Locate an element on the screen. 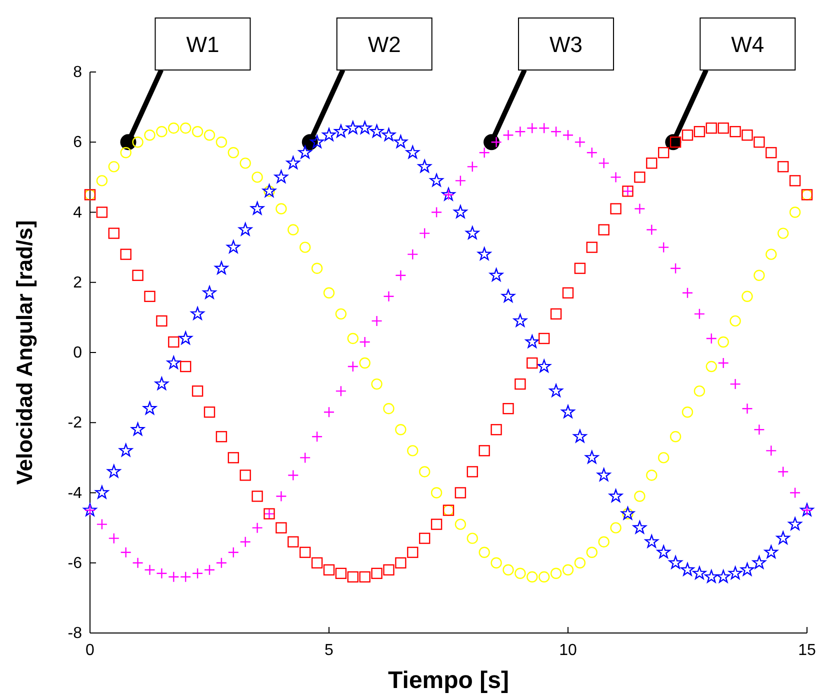  y-tick-label: -8 is located at coordinates (75, 633).